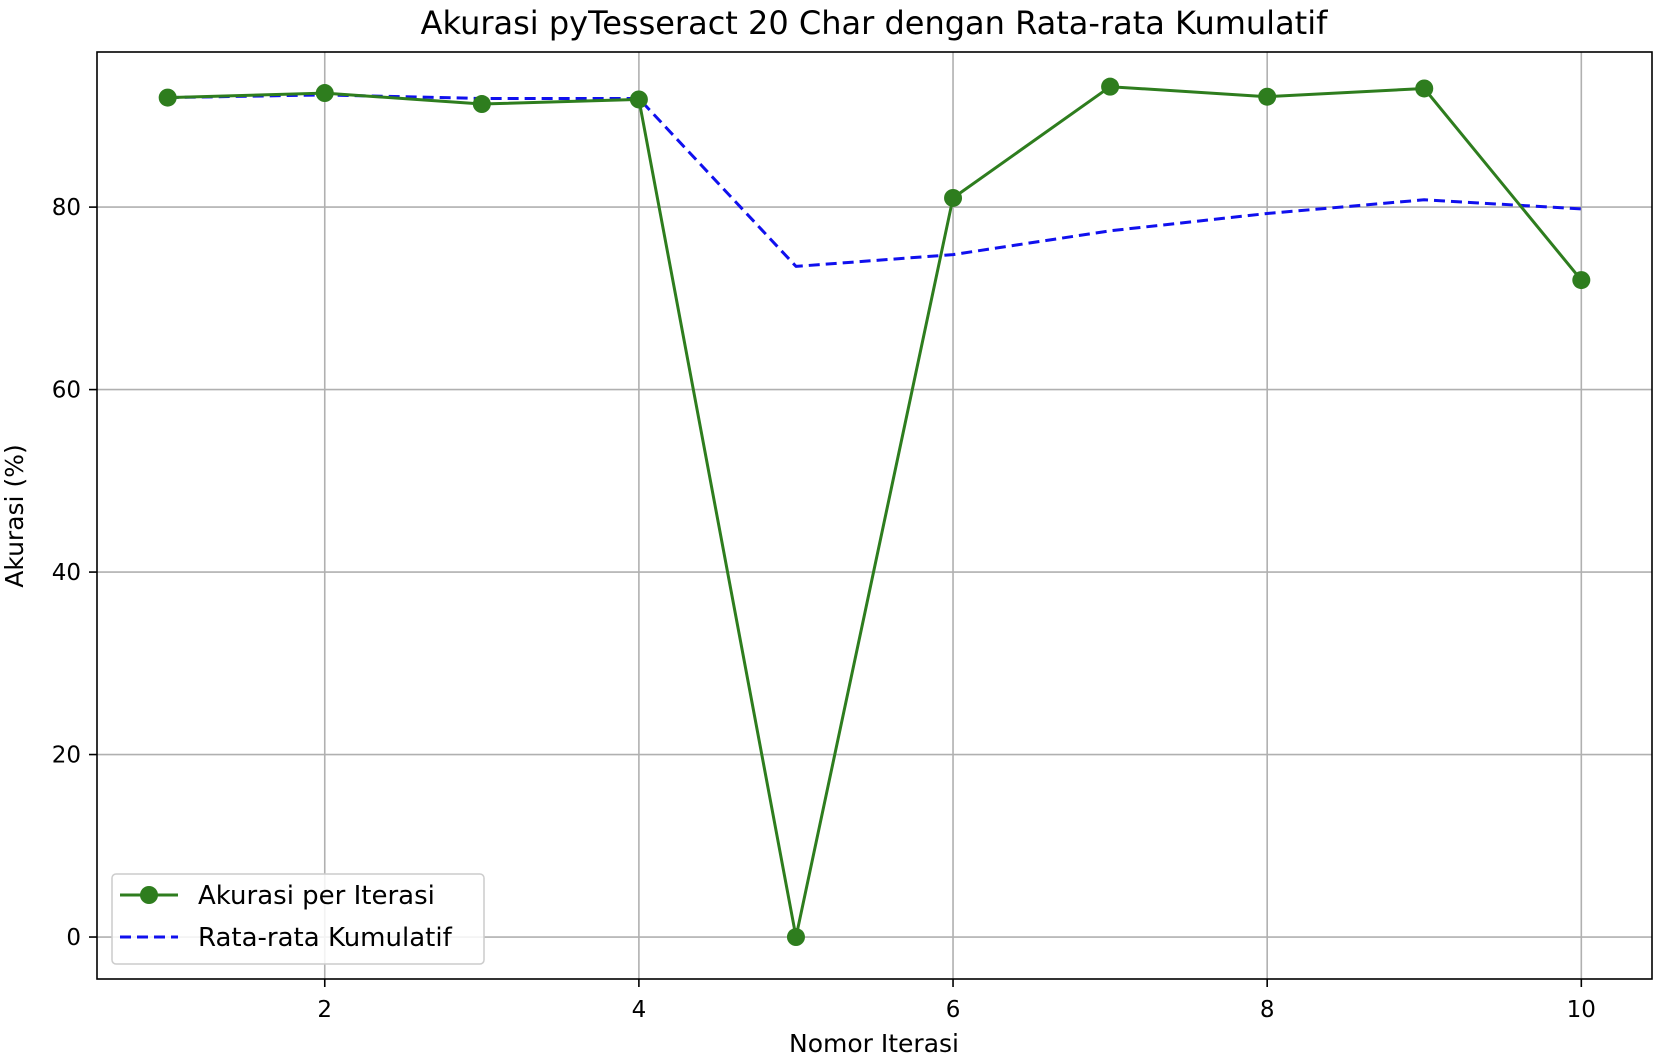 The width and height of the screenshot is (1660, 1058). I want to click on legend-box, so click(298, 919).